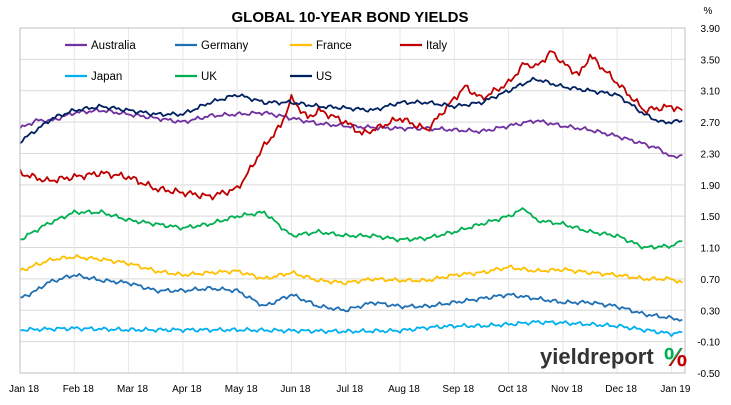 This screenshot has width=731, height=405. What do you see at coordinates (351, 328) in the screenshot?
I see `series-line-japan` at bounding box center [351, 328].